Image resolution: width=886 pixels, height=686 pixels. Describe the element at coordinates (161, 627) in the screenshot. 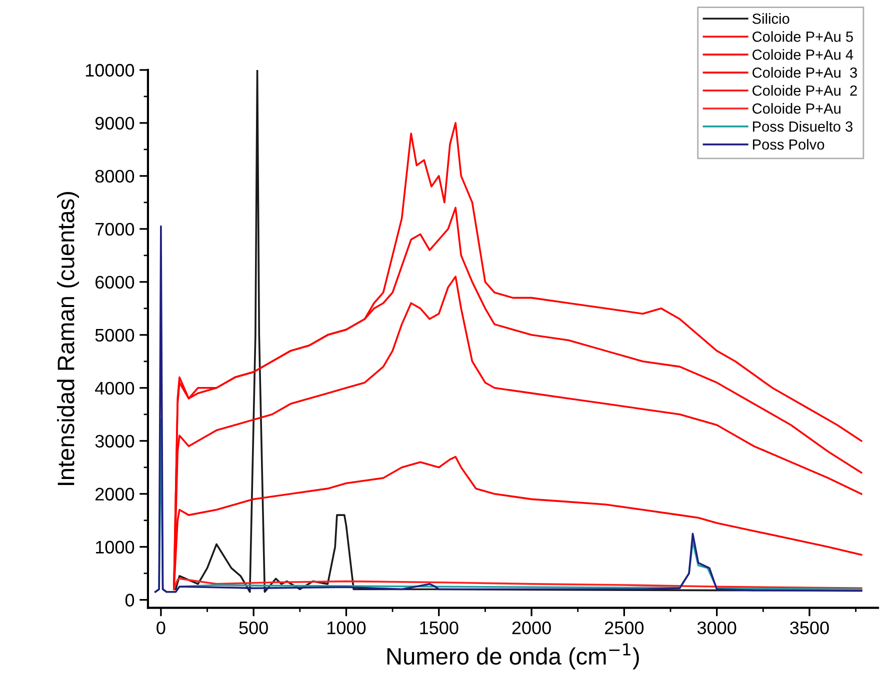

I see `x-tick-label: 0` at that location.